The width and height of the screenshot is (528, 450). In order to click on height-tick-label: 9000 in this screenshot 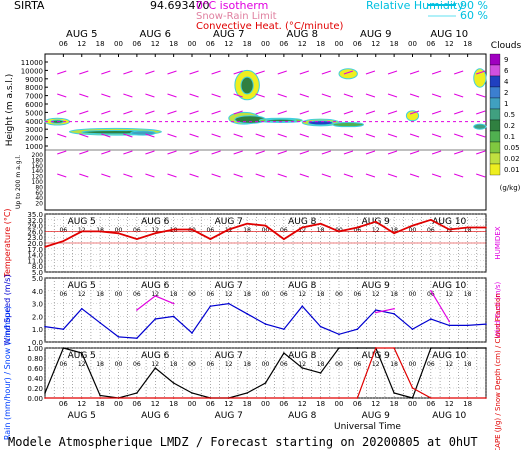, I will do `click(34, 80)`.